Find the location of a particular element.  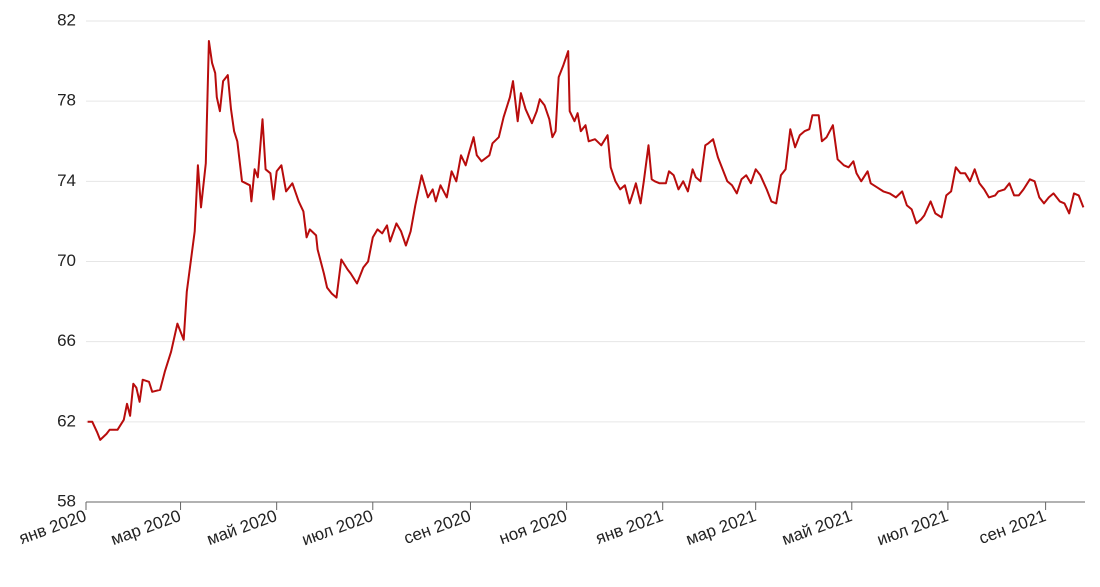

y-tick-label: 58 is located at coordinates (66, 500).